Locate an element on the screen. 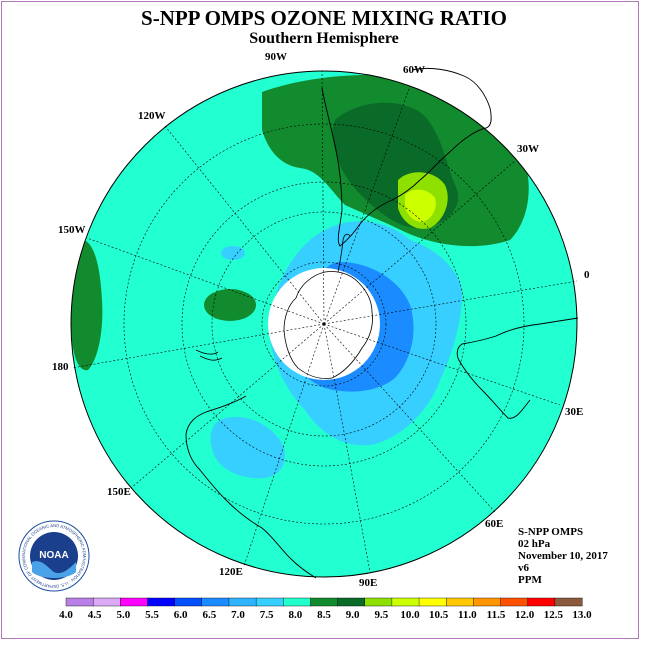 The image size is (648, 648). noaa-logo-text: NOAA is located at coordinates (53, 555).